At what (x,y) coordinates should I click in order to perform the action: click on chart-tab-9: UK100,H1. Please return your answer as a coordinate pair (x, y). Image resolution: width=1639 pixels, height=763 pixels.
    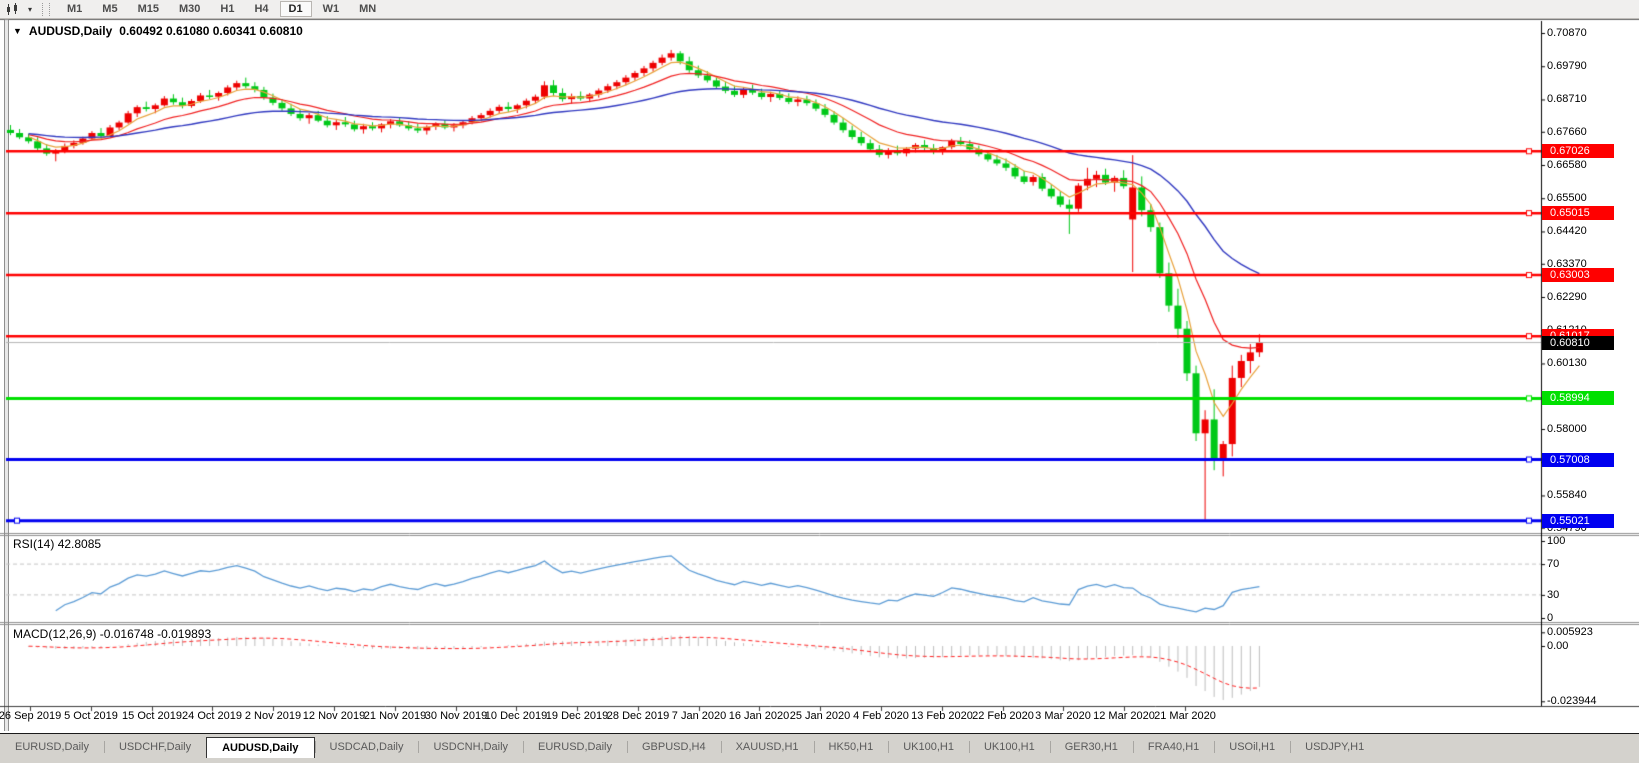
    Looking at the image, I should click on (928, 747).